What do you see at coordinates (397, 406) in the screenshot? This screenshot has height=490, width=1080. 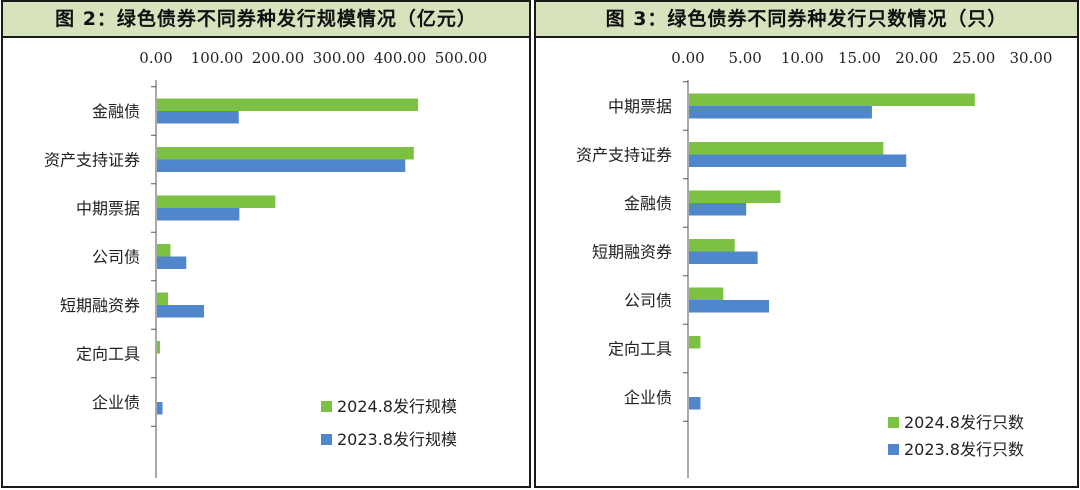 I see `legend-label: 2024.8发行规模` at bounding box center [397, 406].